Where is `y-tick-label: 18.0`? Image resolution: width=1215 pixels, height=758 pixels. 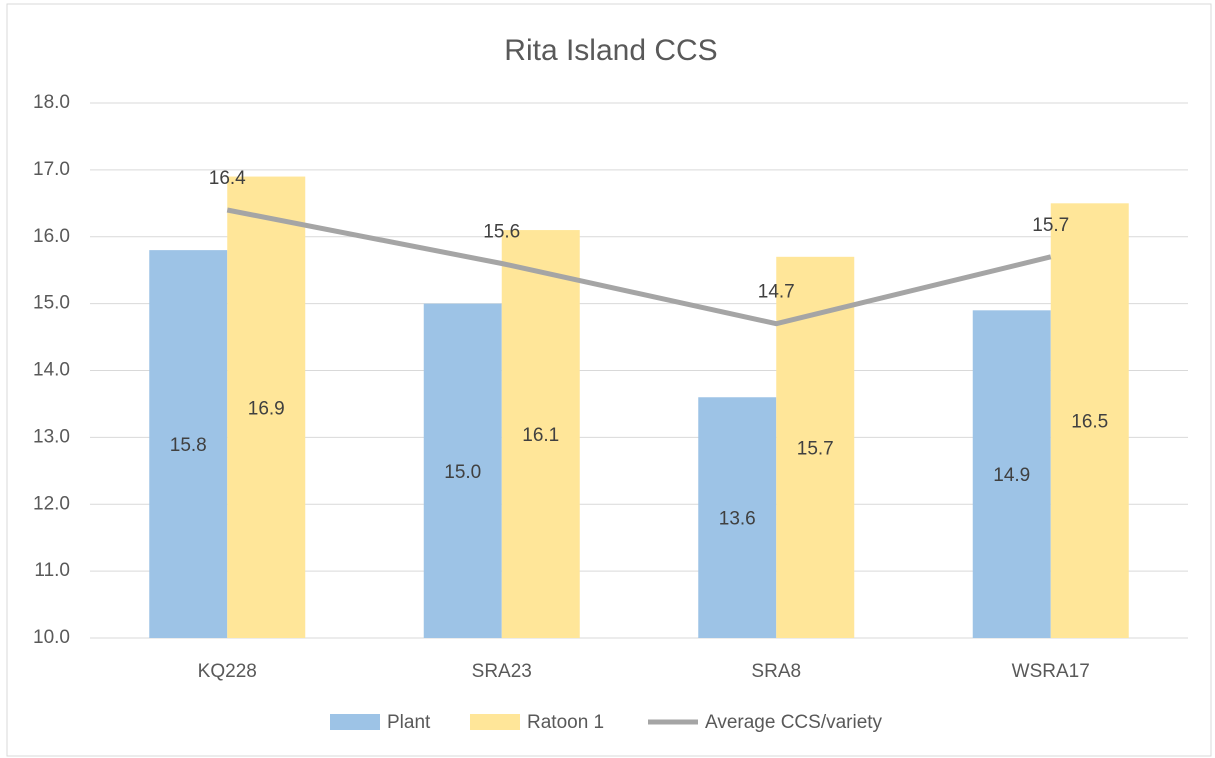 y-tick-label: 18.0 is located at coordinates (51, 102).